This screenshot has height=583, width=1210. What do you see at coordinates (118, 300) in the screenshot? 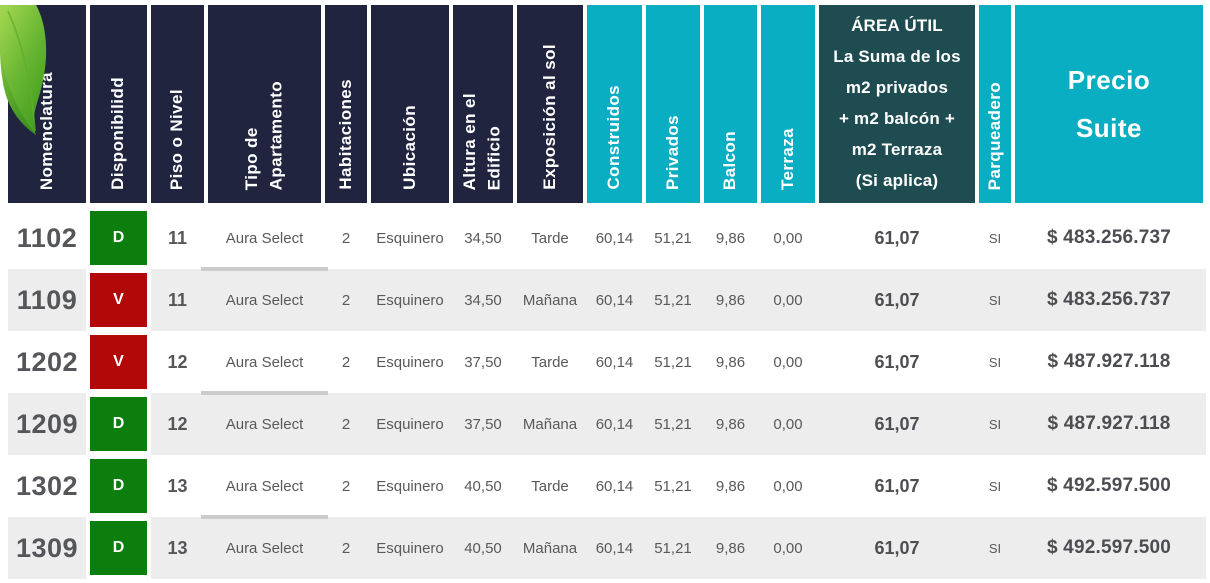
I see `cell-disponibilidad: V` at bounding box center [118, 300].